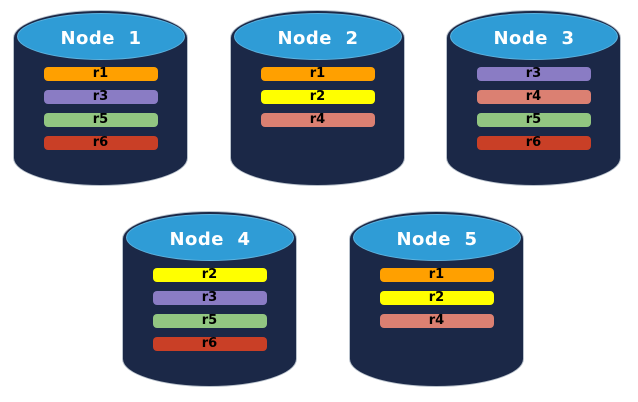  I want to click on database-node: Node 5 r1 r2 r4, so click(436, 299).